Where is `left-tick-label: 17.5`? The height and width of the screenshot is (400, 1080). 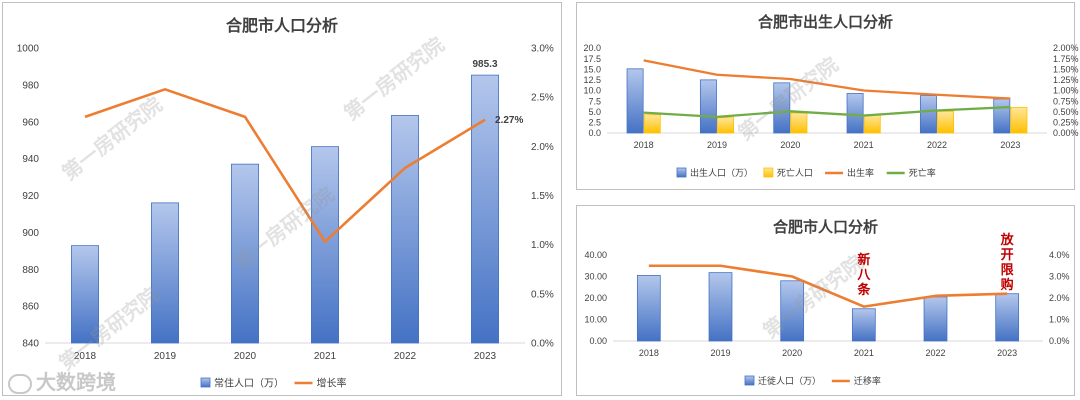
left-tick-label: 17.5 is located at coordinates (592, 59).